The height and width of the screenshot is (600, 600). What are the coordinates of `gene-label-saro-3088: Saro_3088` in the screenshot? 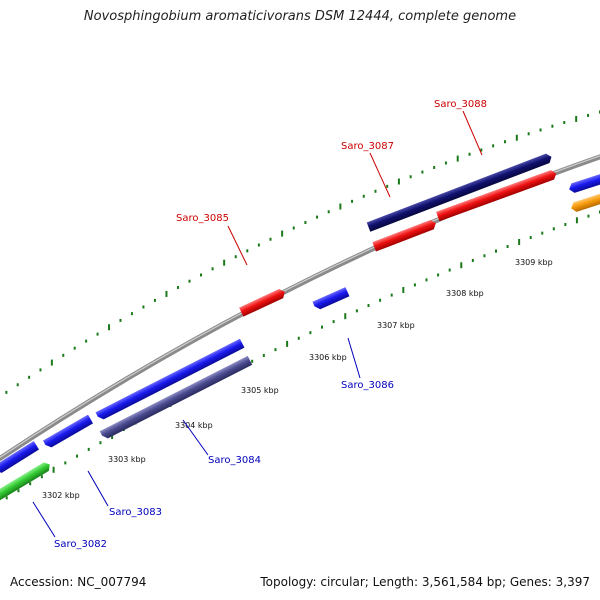 It's located at (460, 104).